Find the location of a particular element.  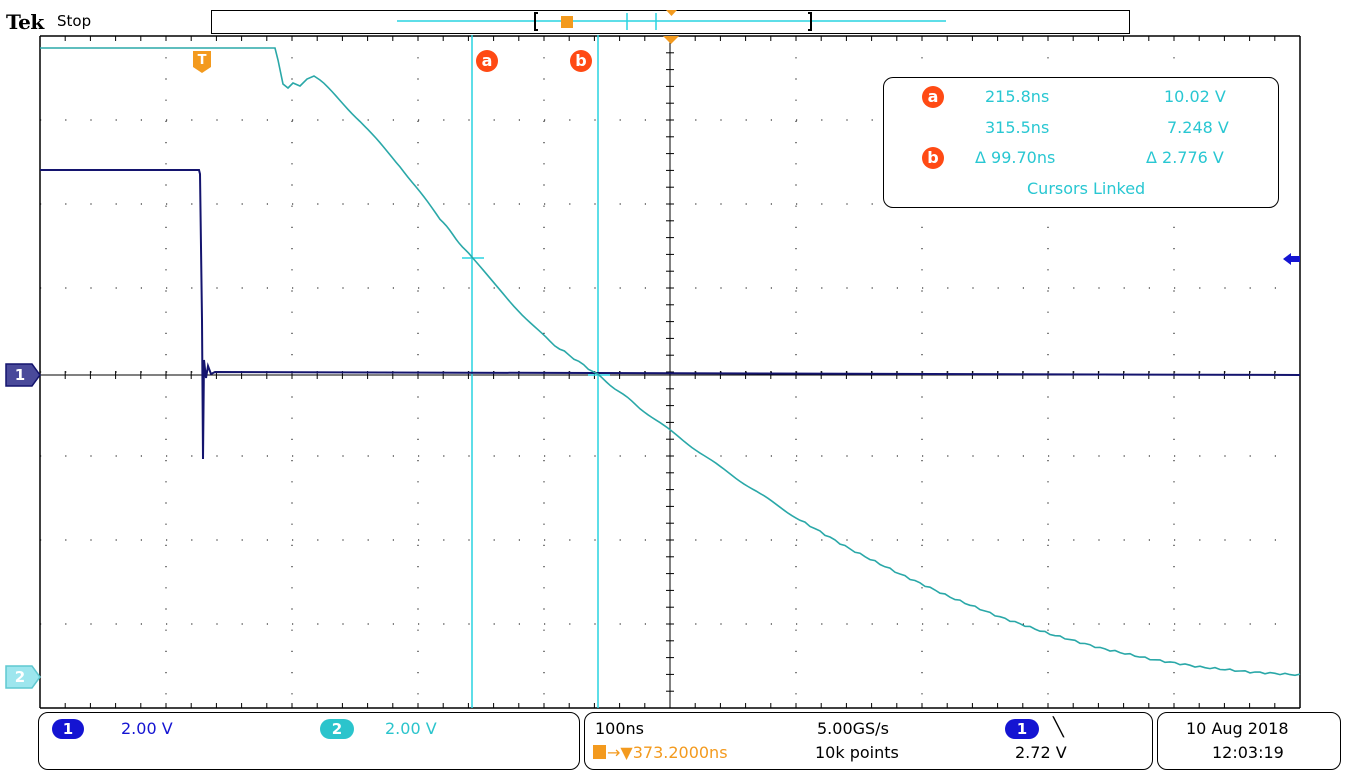

timebase-scale: 100ns is located at coordinates (620, 728).